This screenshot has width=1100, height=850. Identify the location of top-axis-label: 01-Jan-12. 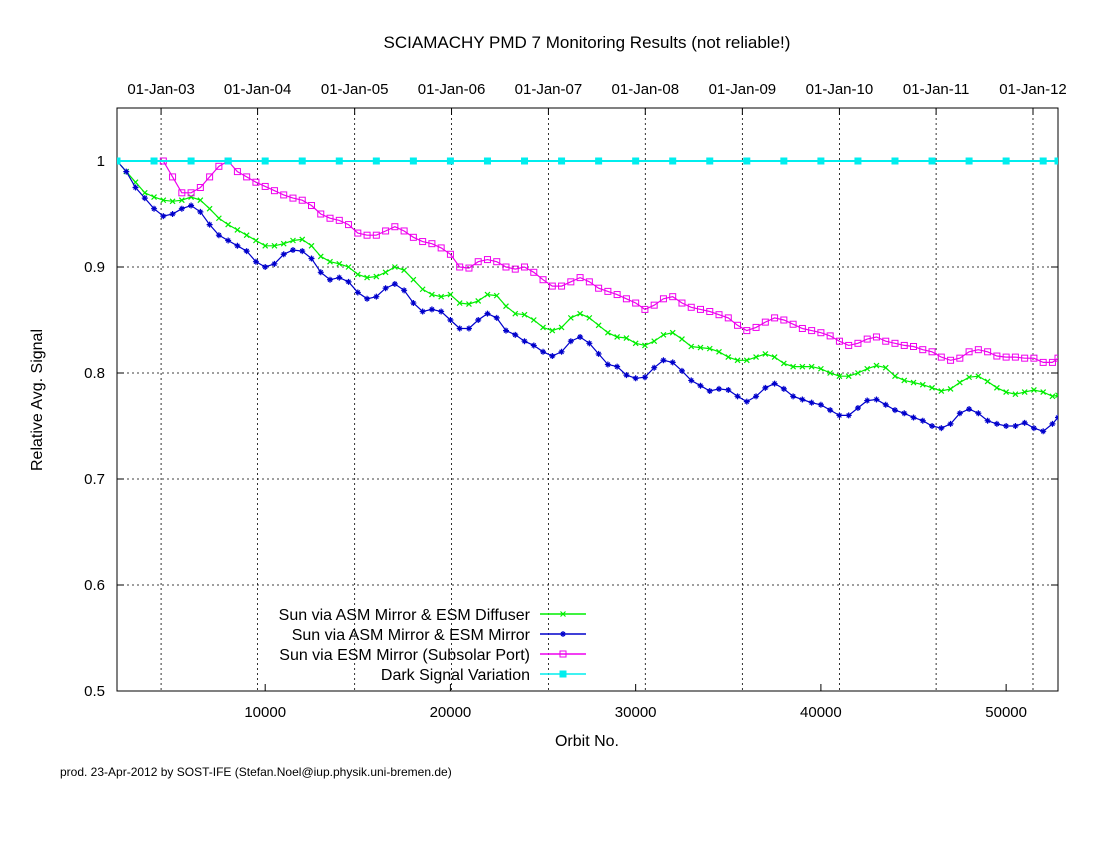
(1033, 89).